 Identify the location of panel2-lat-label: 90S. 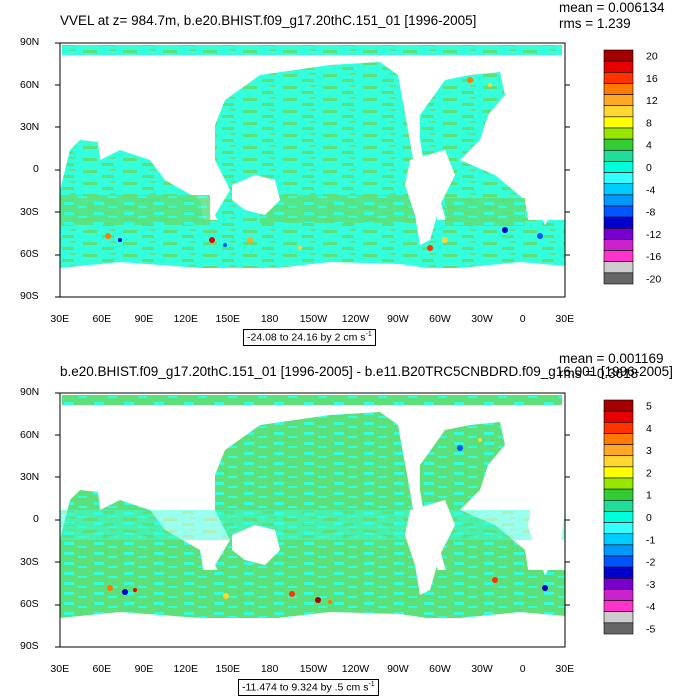
(29, 646).